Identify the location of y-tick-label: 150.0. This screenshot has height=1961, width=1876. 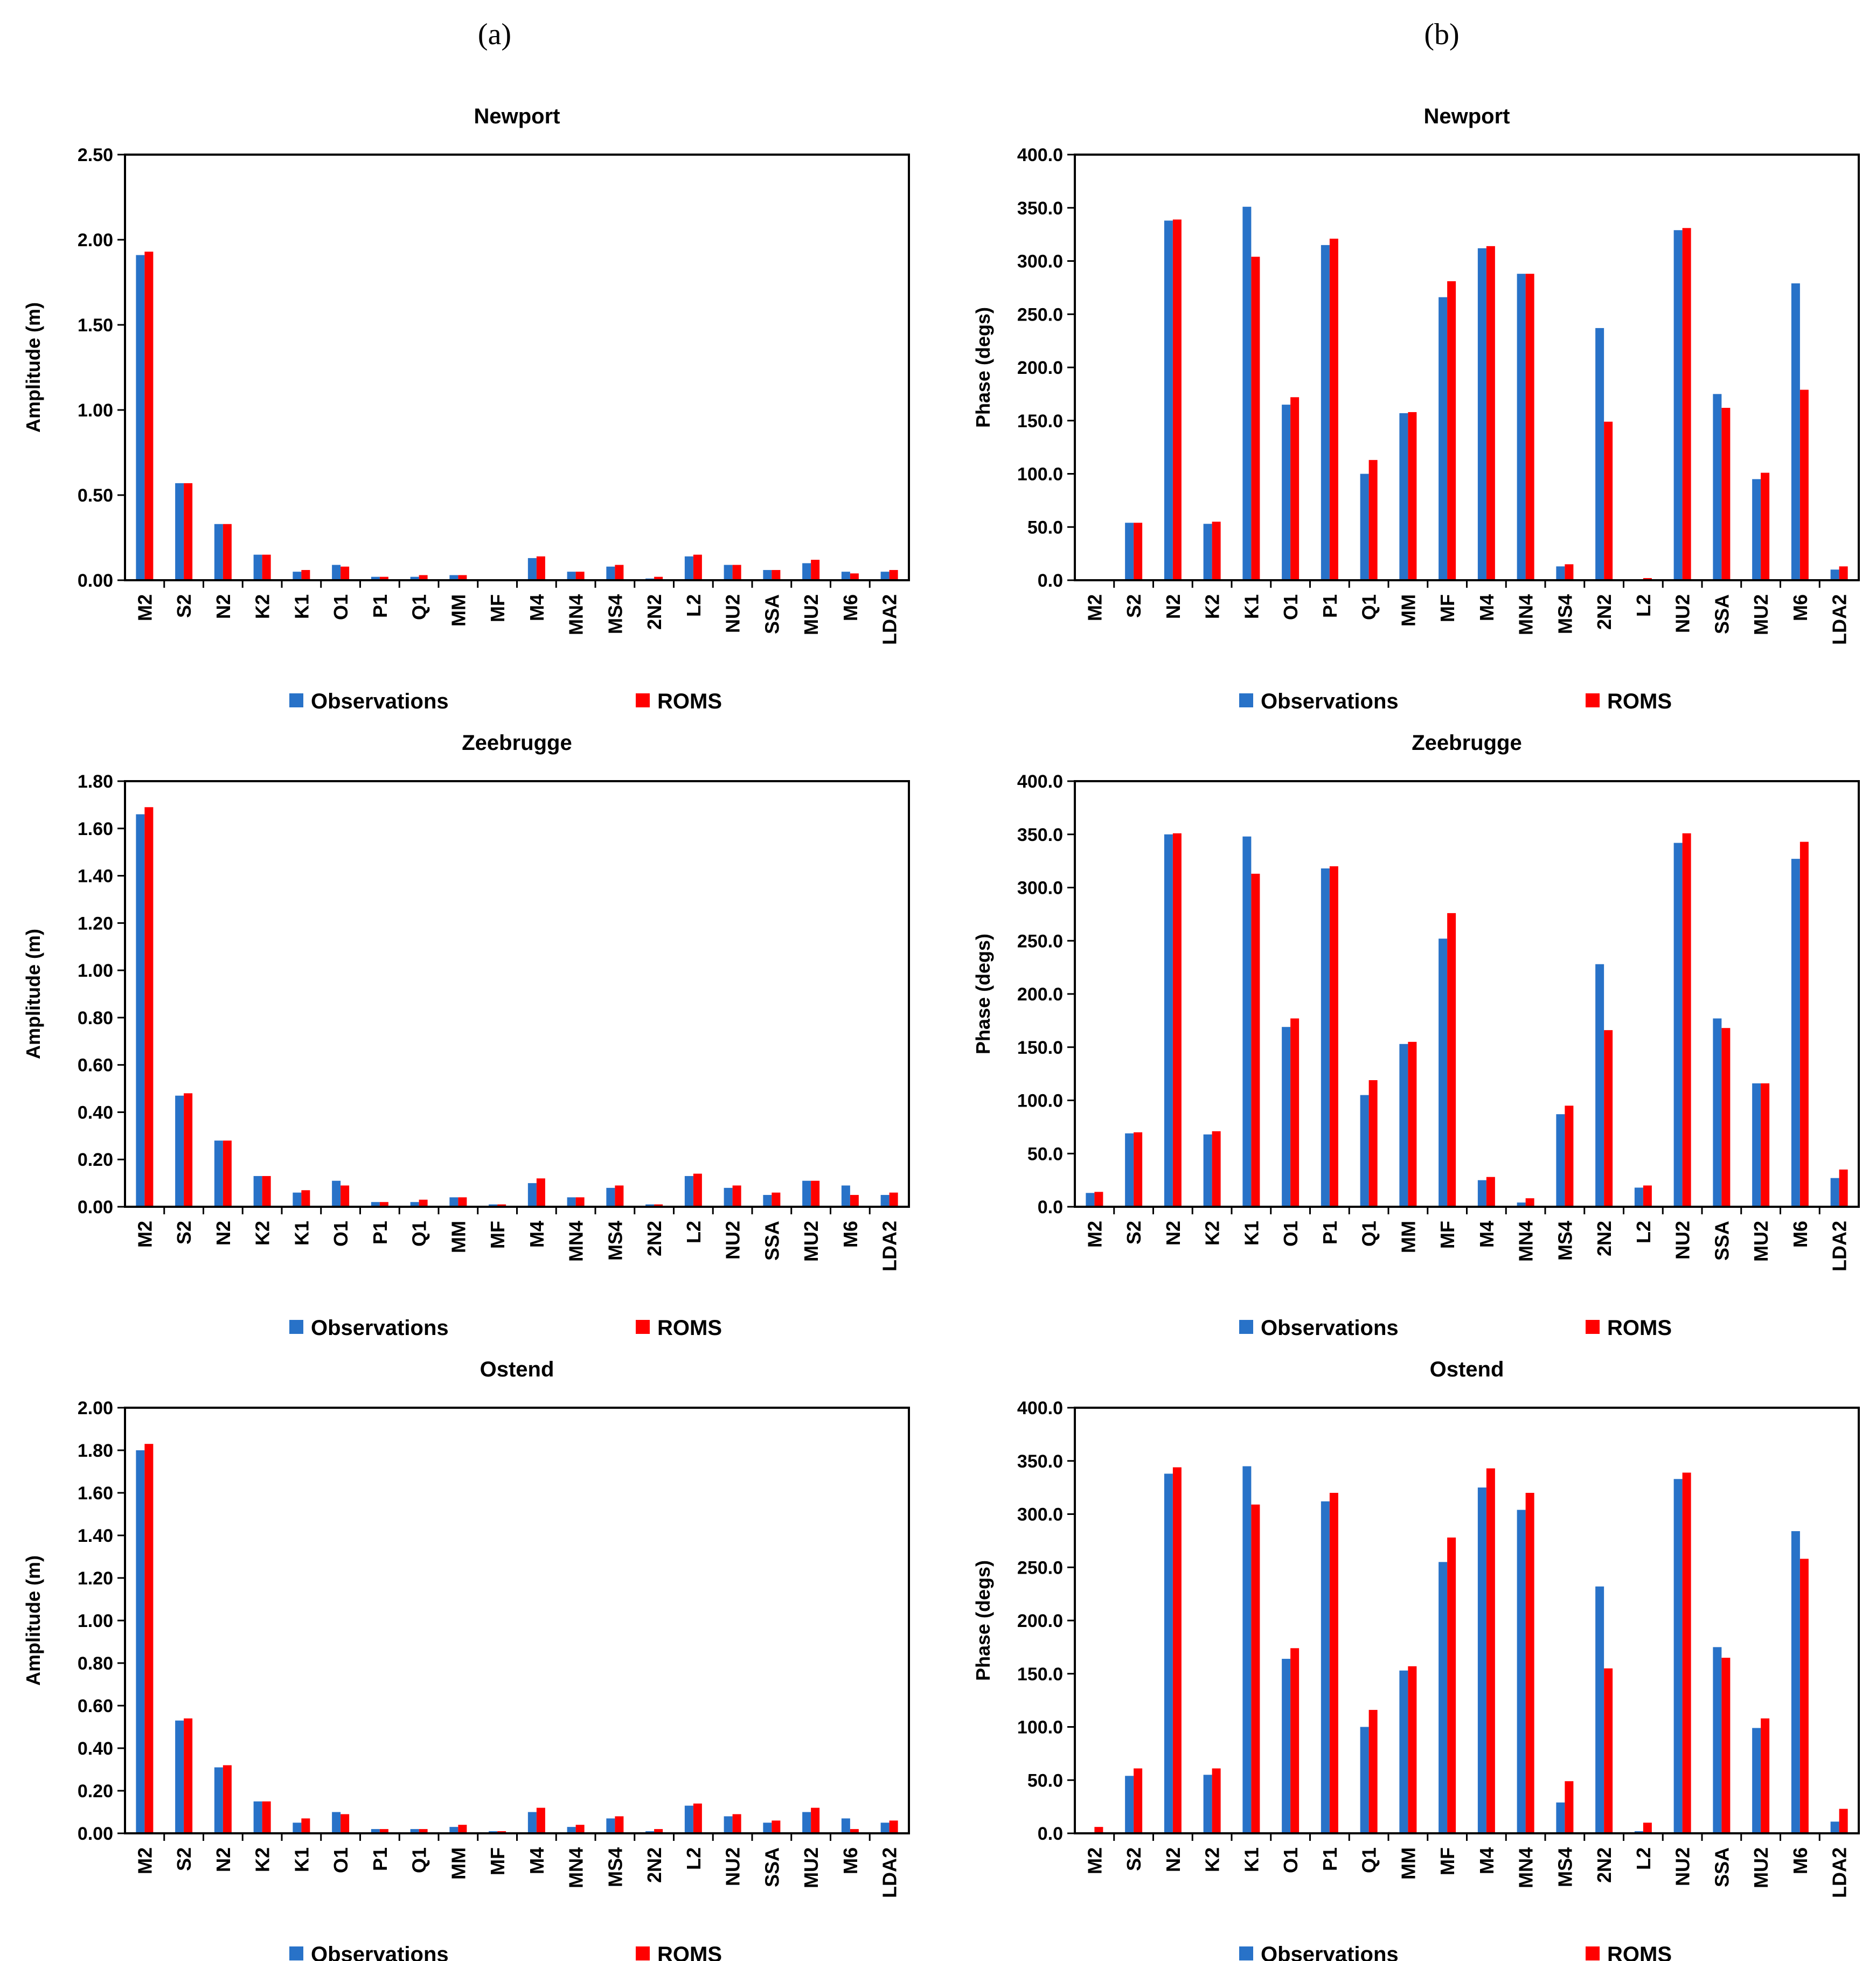
(1040, 421).